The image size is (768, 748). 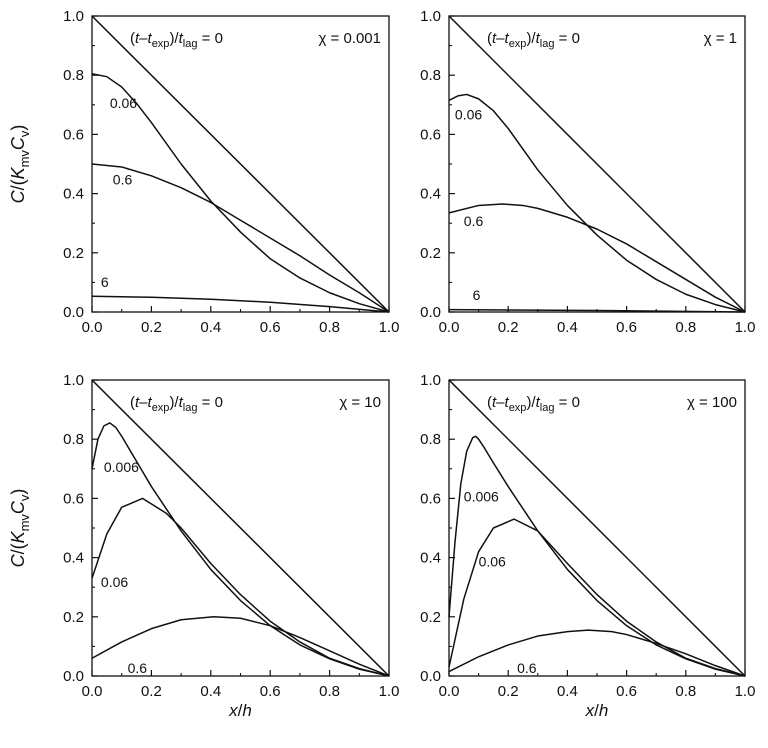 I want to click on chi-label: χ = 10, so click(x=360, y=402).